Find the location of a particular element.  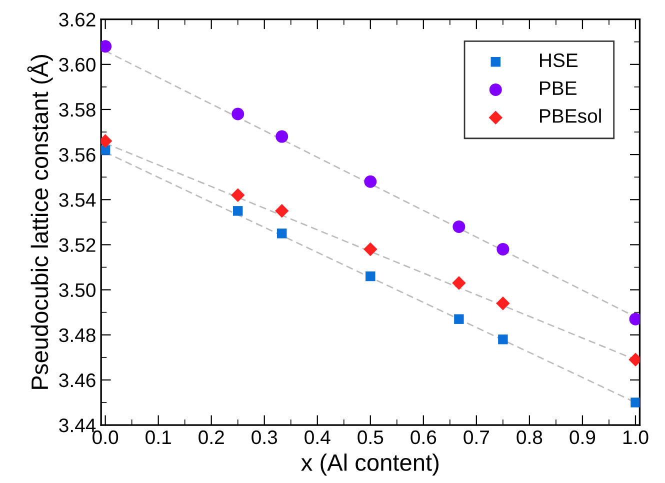

x-tick-label: 0.2 is located at coordinates (211, 437).